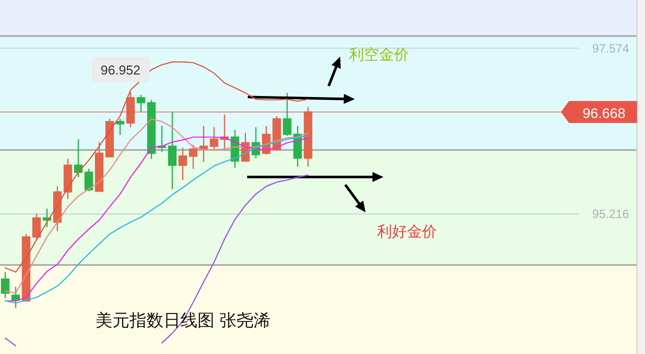  What do you see at coordinates (407, 231) in the screenshot?
I see `annotation: 利好金价` at bounding box center [407, 231].